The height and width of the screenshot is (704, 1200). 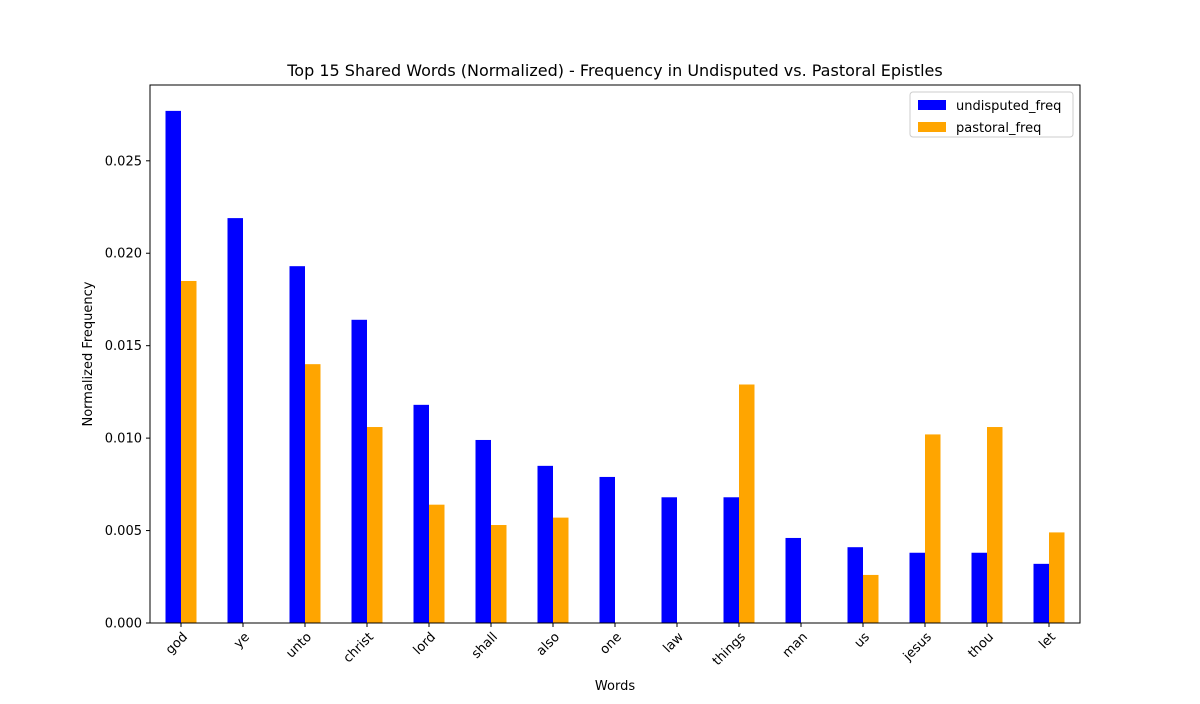 I want to click on bar-undisputed_freq-god, so click(x=173, y=366).